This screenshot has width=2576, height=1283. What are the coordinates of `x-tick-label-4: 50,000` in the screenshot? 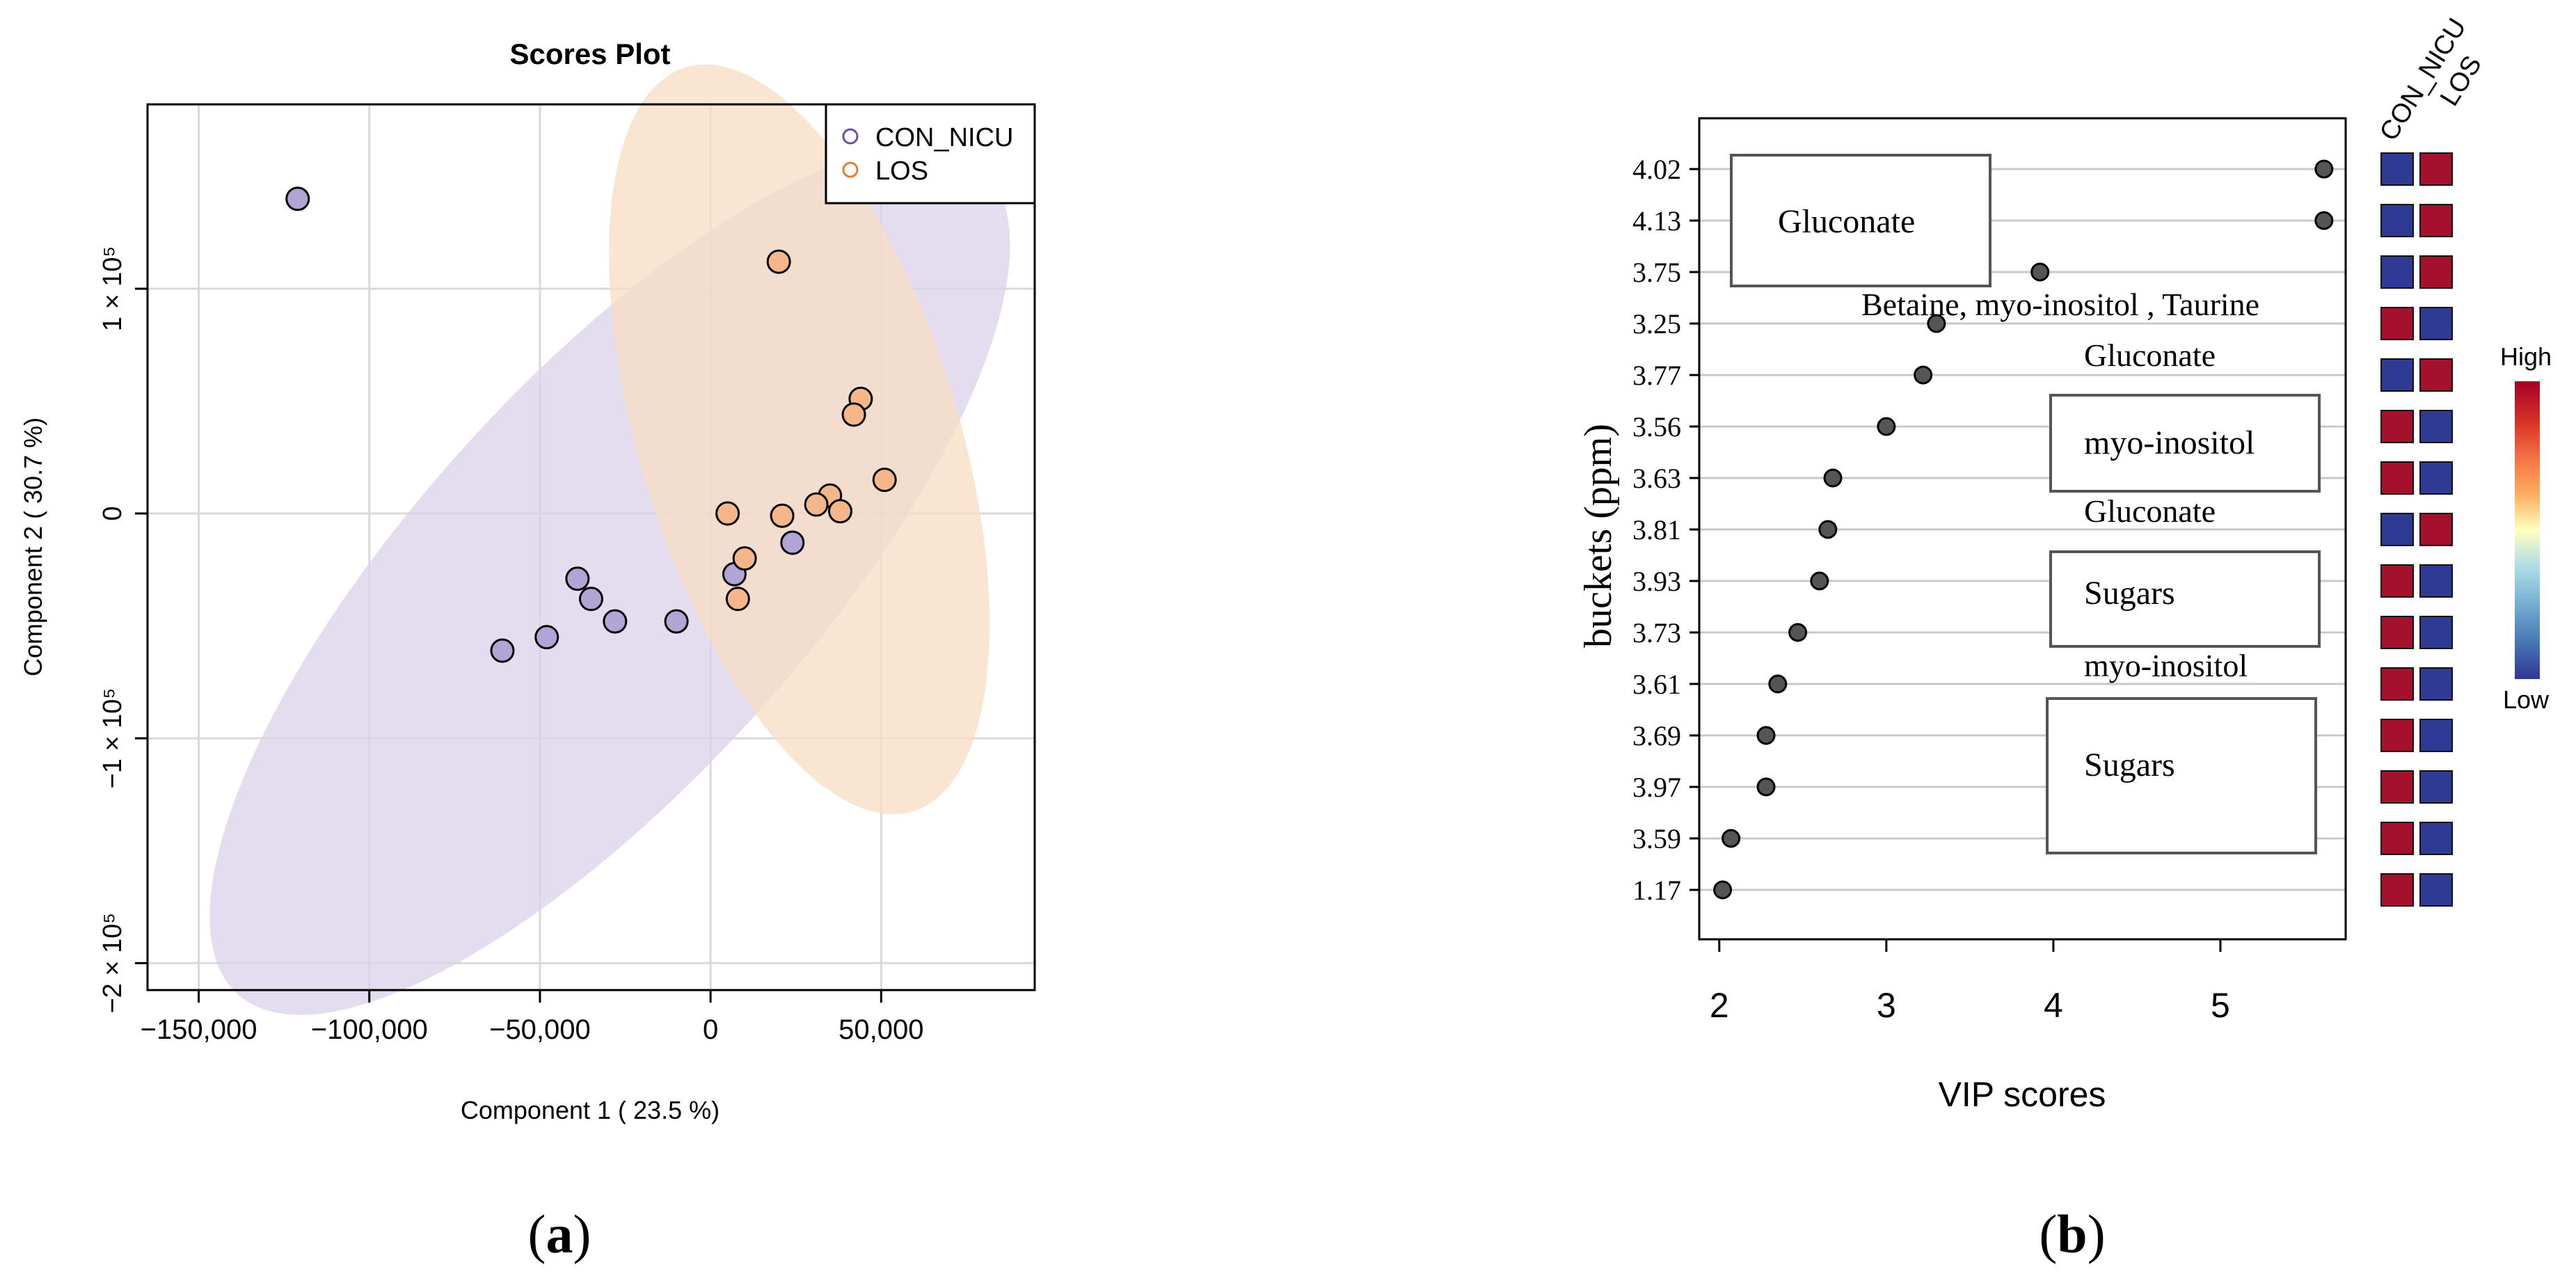 It's located at (880, 1029).